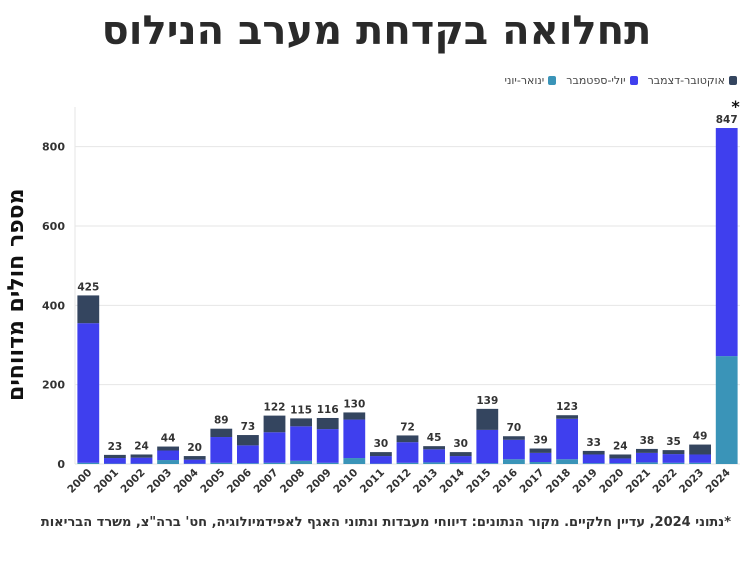  What do you see at coordinates (434, 438) in the screenshot?
I see `total-label: 45` at bounding box center [434, 438].